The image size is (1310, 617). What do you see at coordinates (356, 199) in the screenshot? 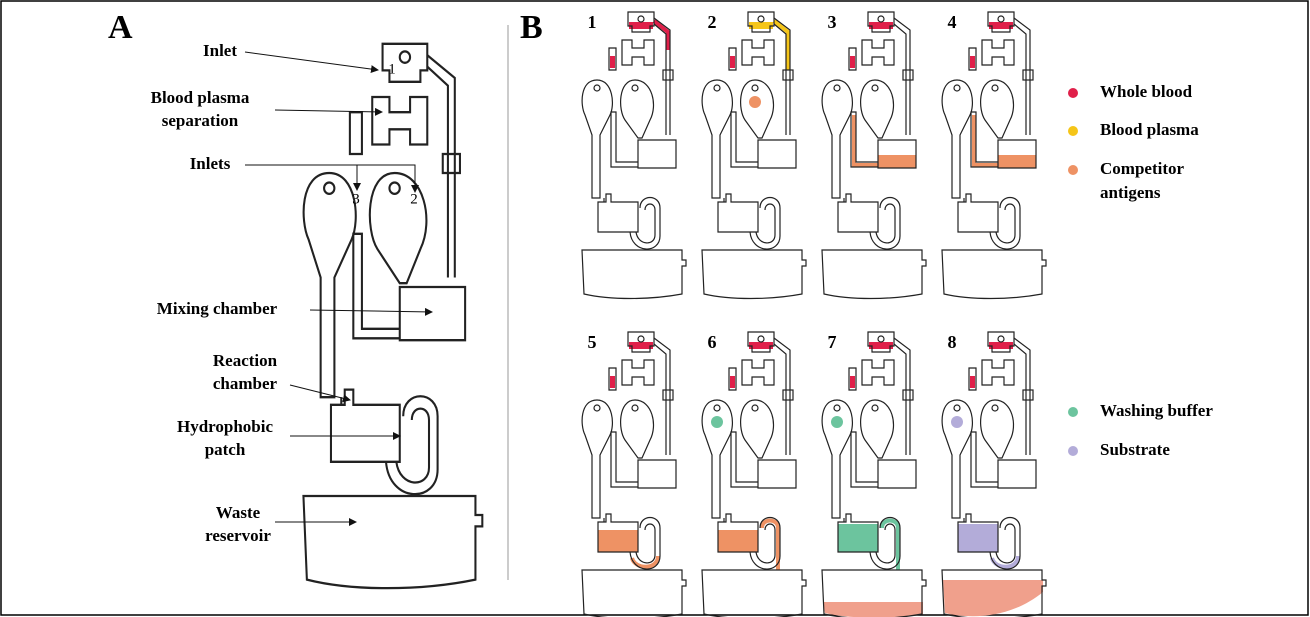
I see `inlet-number: 3` at bounding box center [356, 199].